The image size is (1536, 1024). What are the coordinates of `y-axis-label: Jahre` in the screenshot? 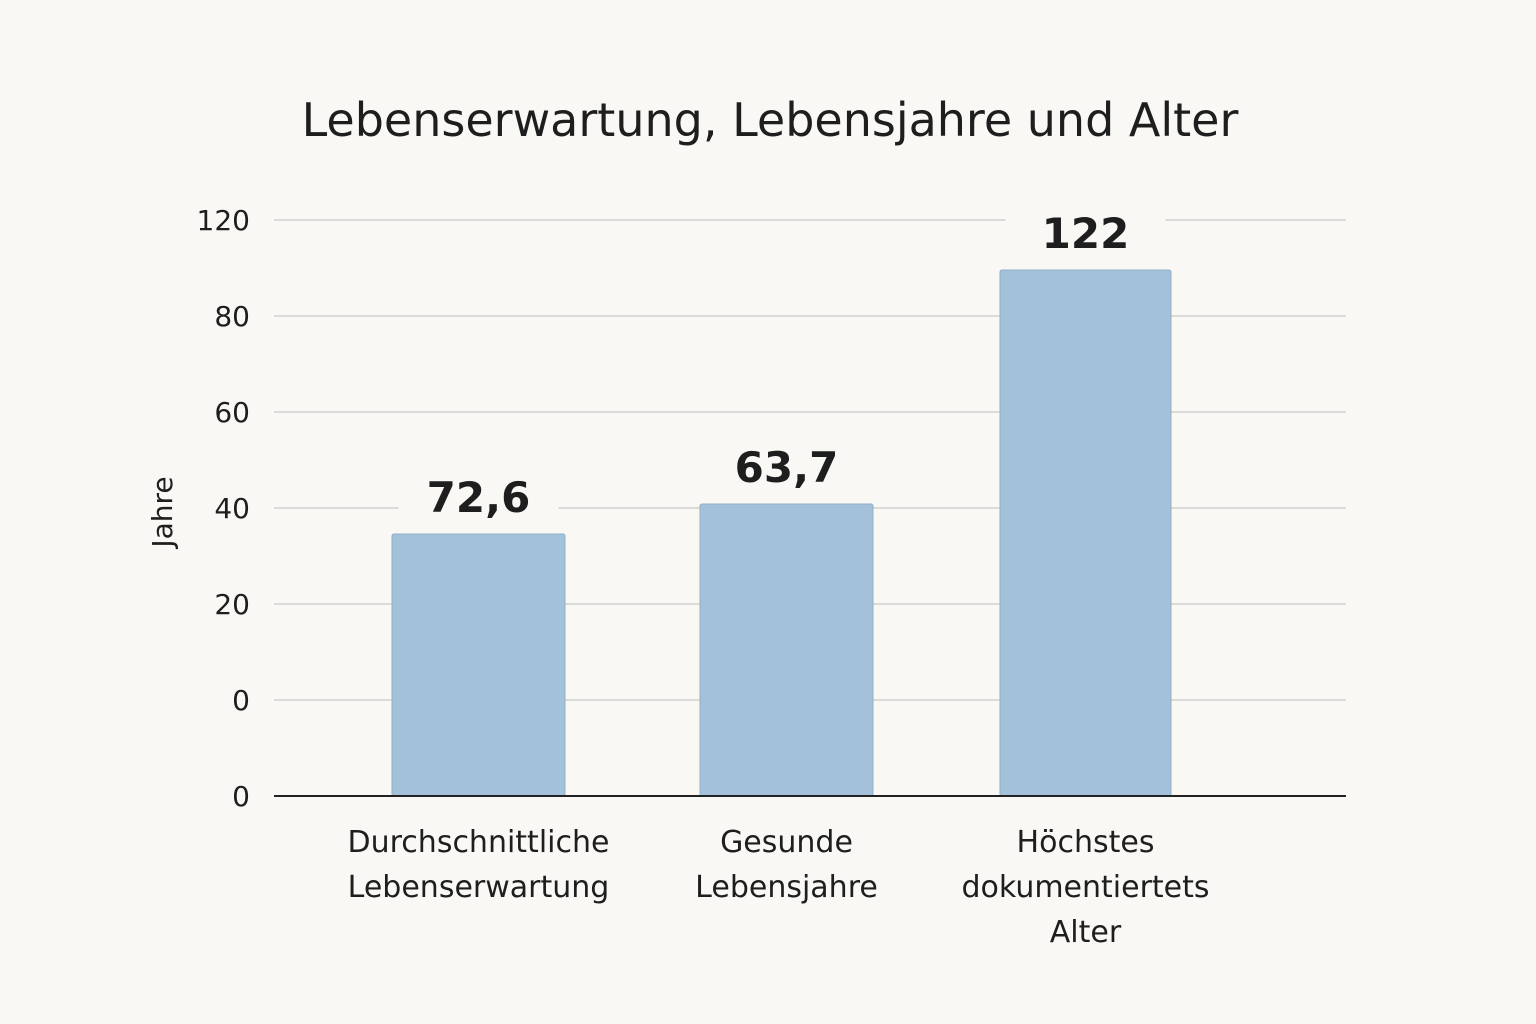 It's located at (162, 512).